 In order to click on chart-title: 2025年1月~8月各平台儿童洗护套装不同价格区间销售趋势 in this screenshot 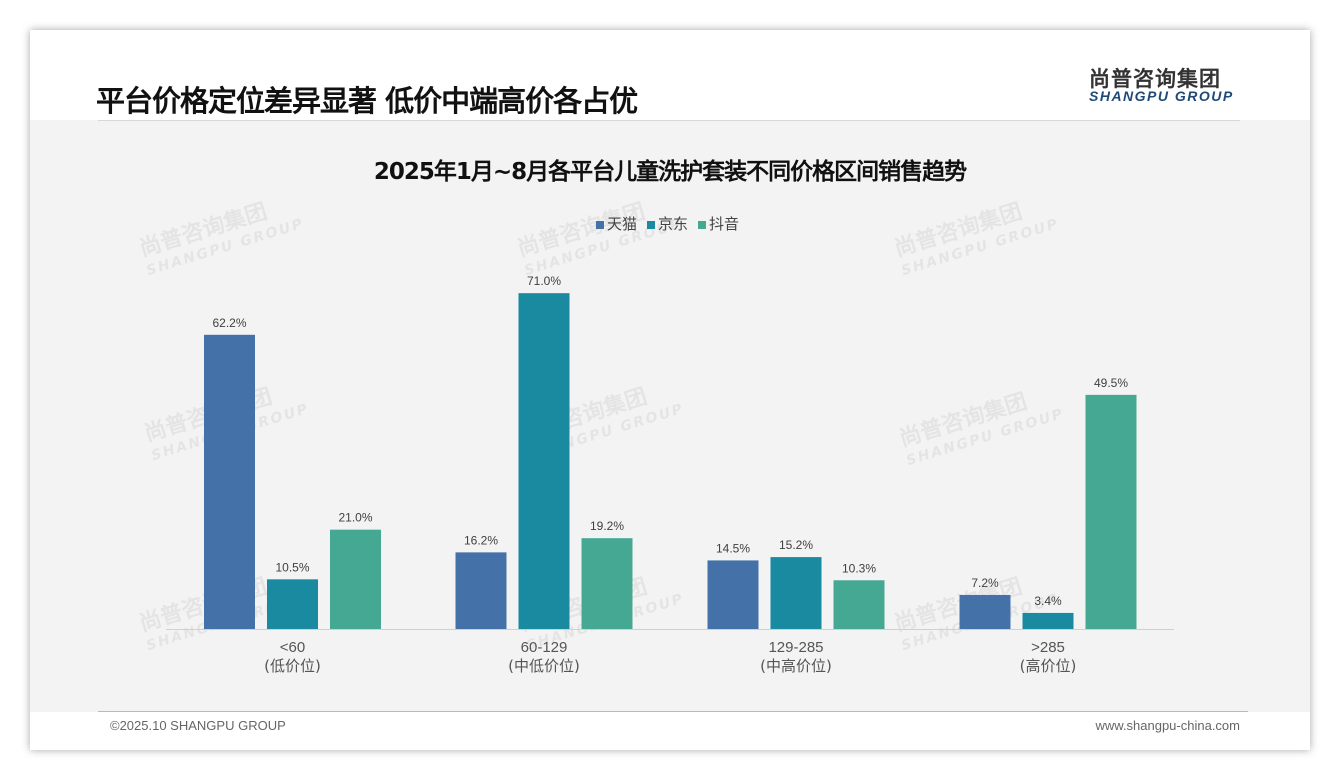, I will do `click(670, 172)`.